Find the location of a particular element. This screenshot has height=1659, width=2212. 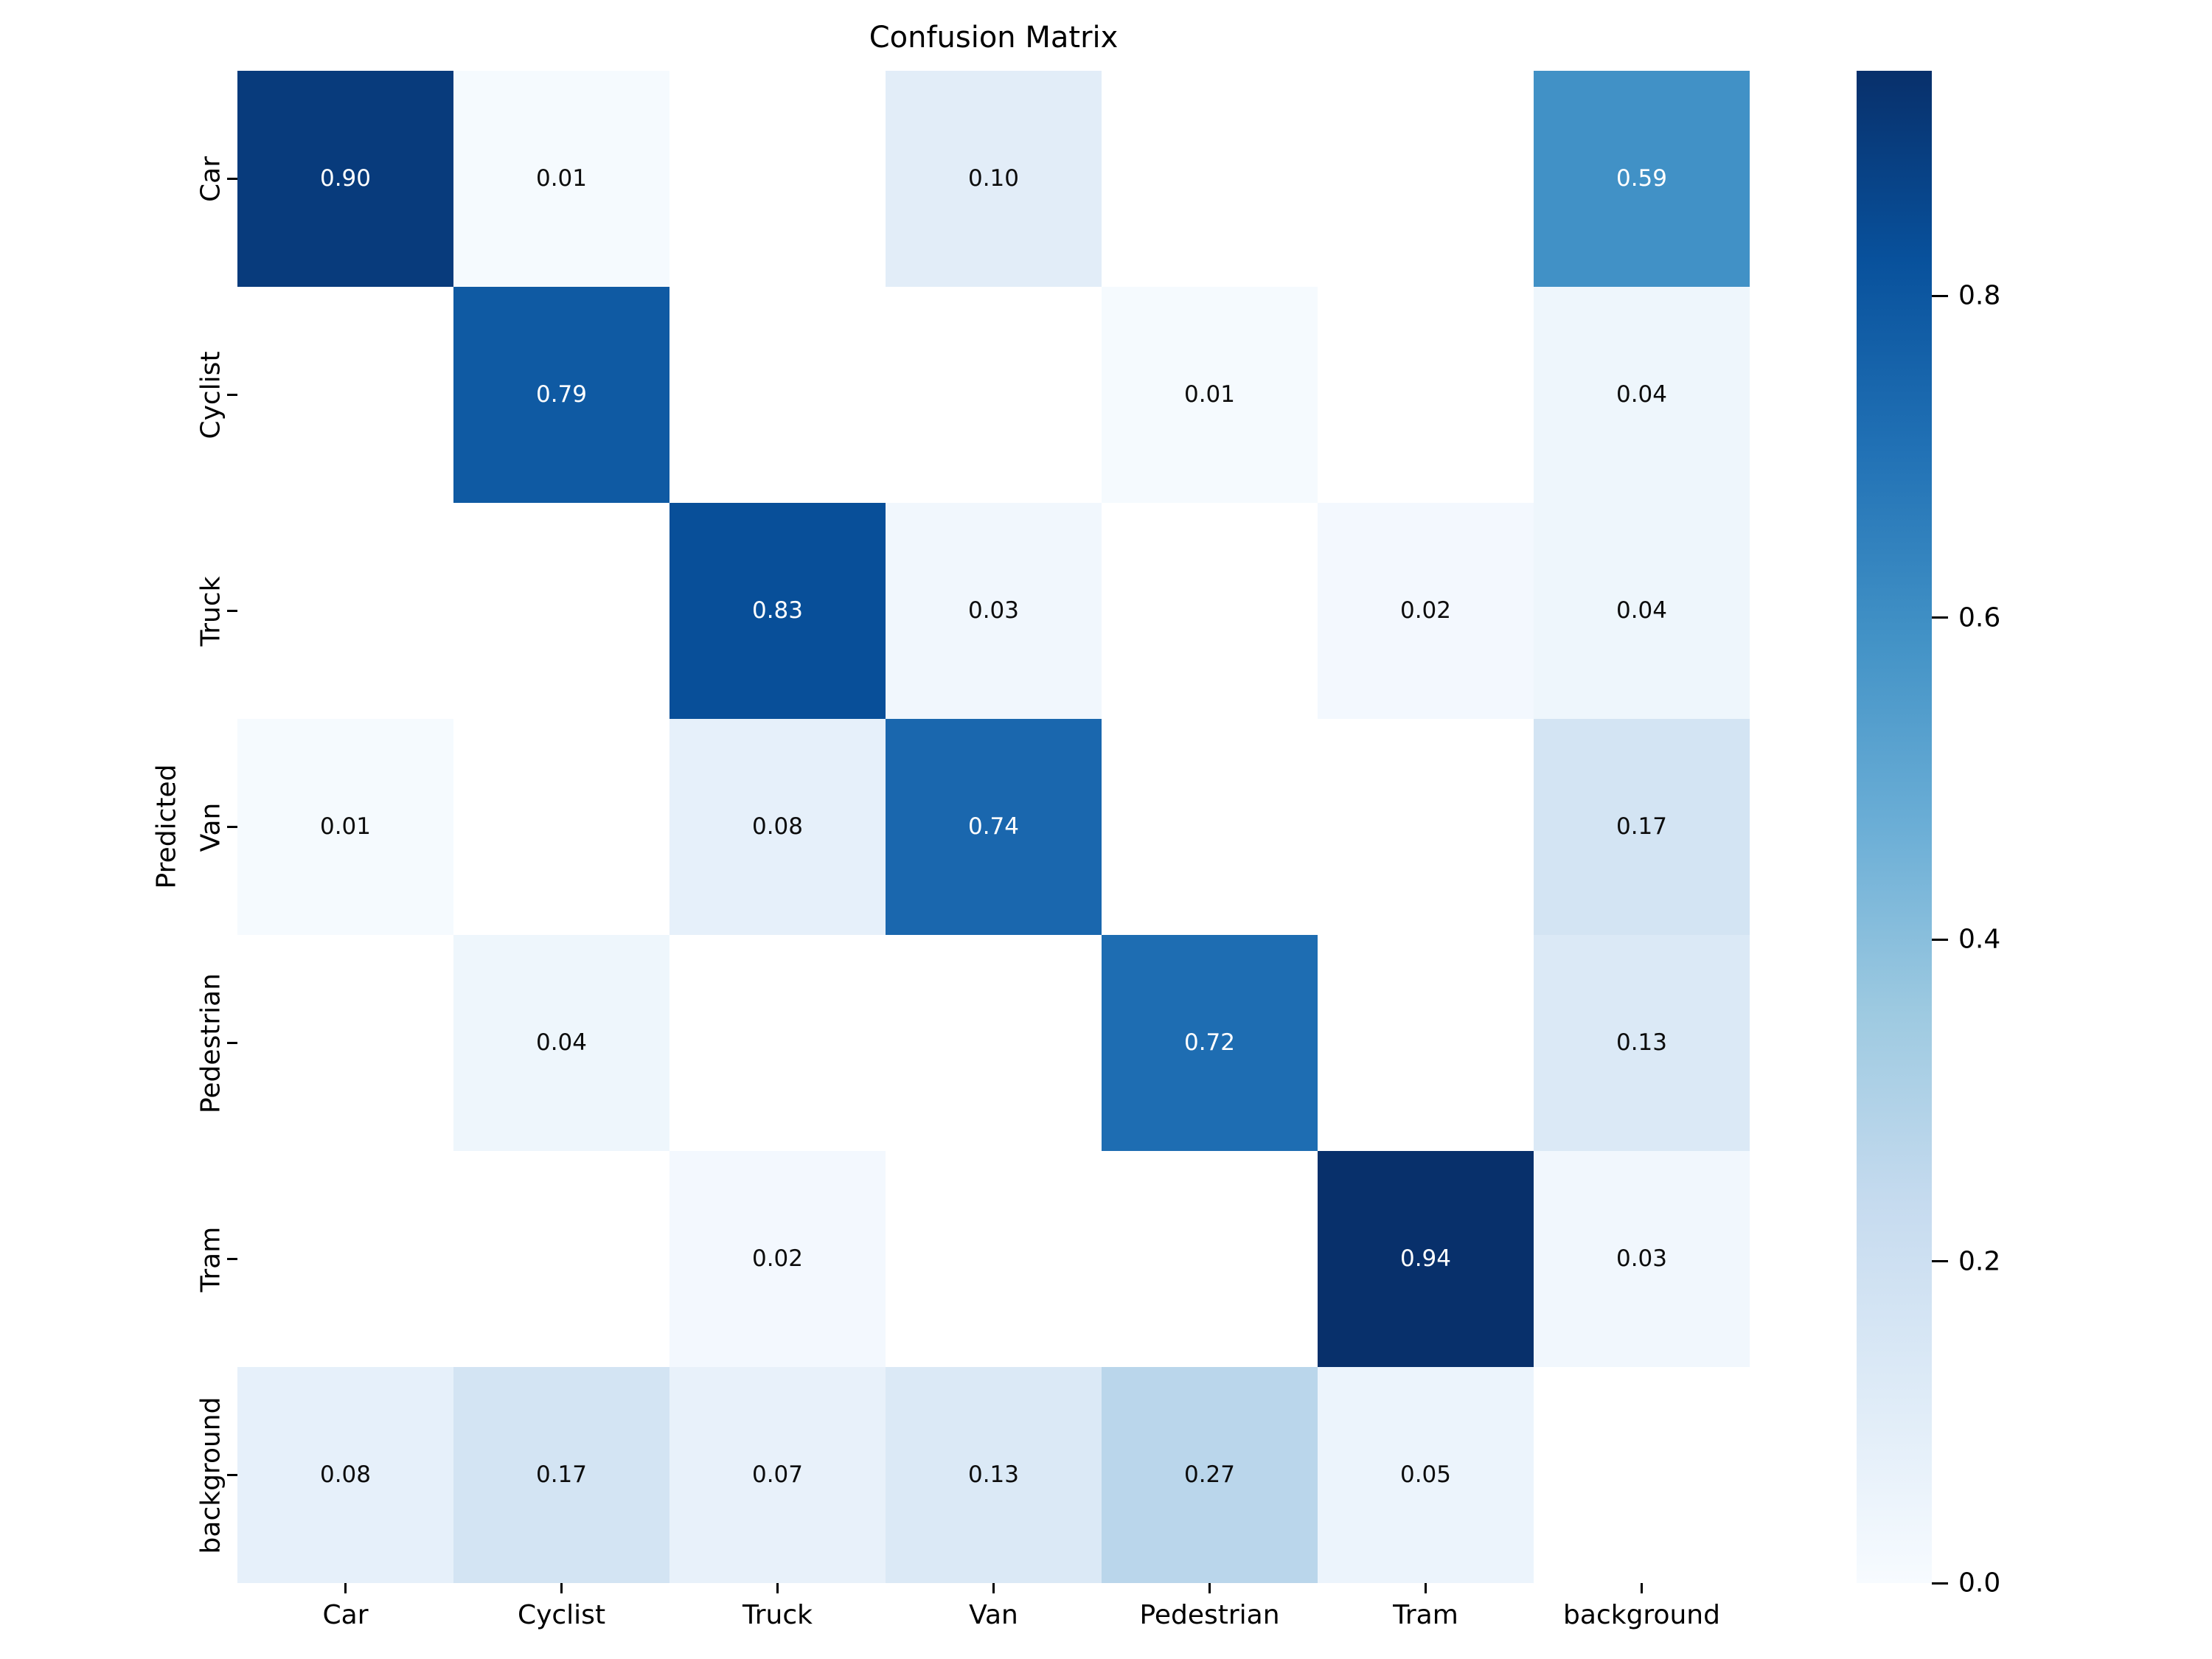

y-tick-label-Car: Car is located at coordinates (210, 179).